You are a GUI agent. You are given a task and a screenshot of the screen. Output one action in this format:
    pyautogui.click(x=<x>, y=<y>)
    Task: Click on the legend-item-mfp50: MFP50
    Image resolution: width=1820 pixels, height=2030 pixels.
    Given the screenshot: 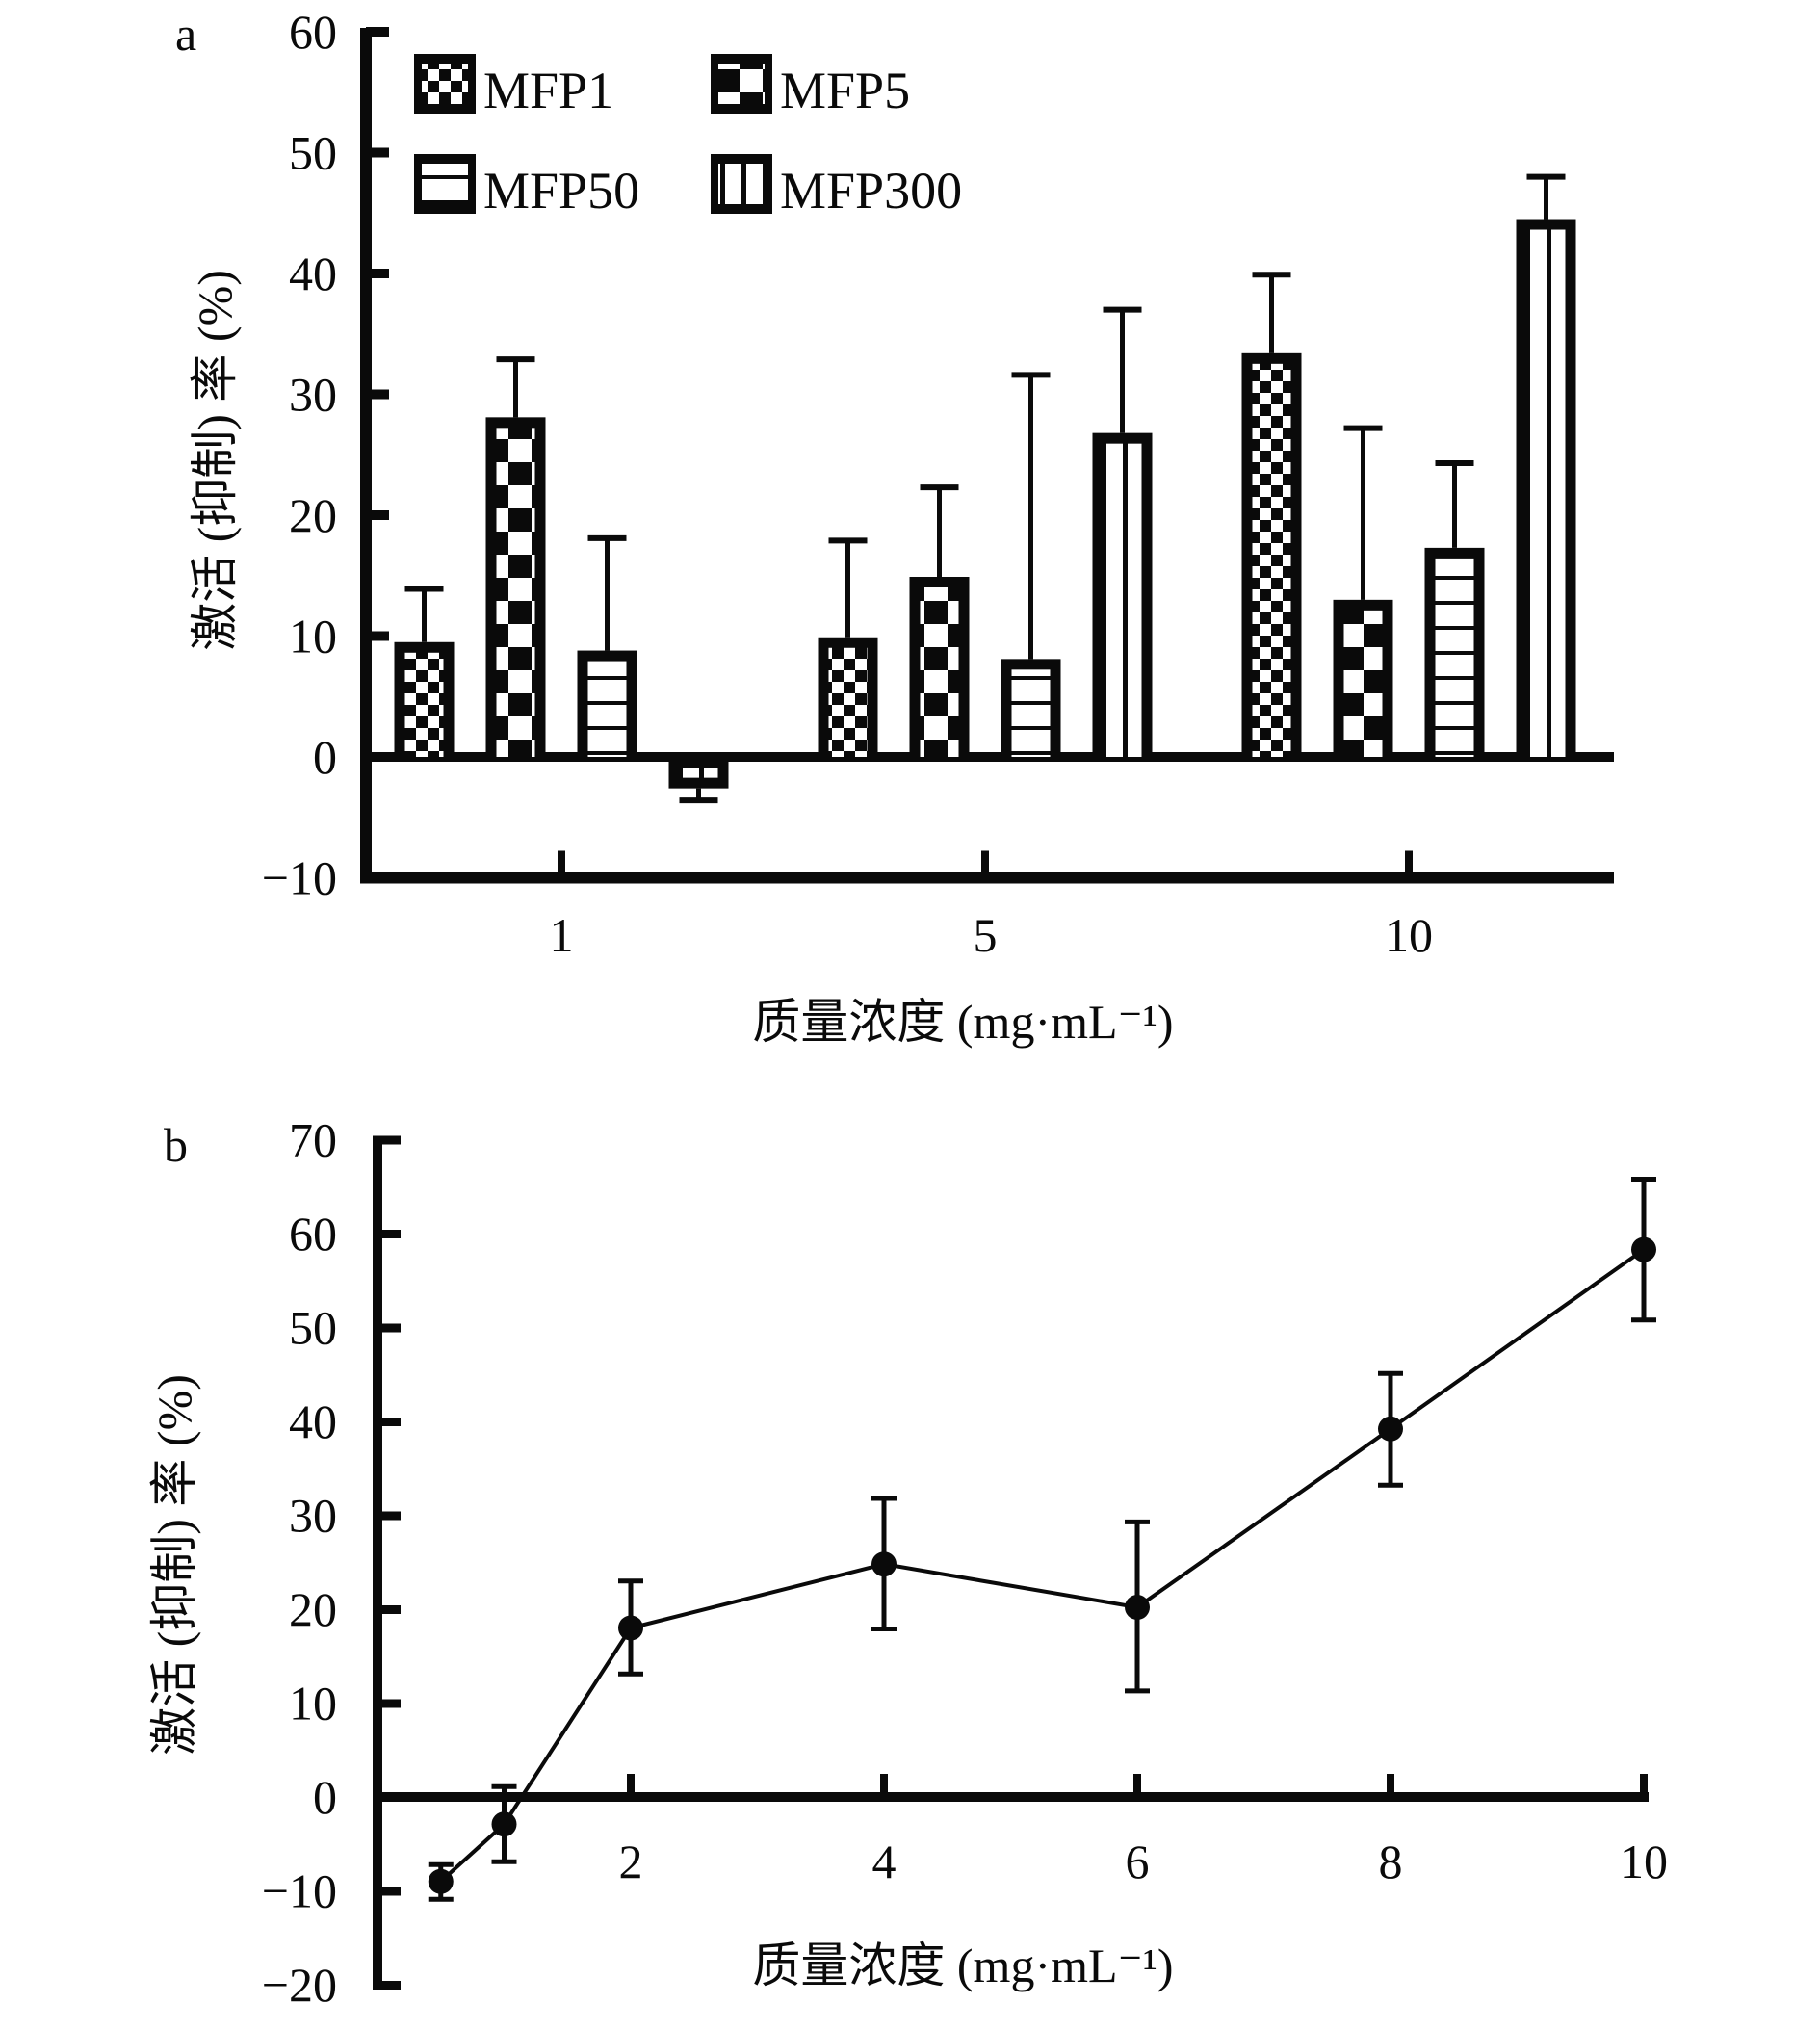 What is the action you would take?
    pyautogui.click(x=526, y=187)
    